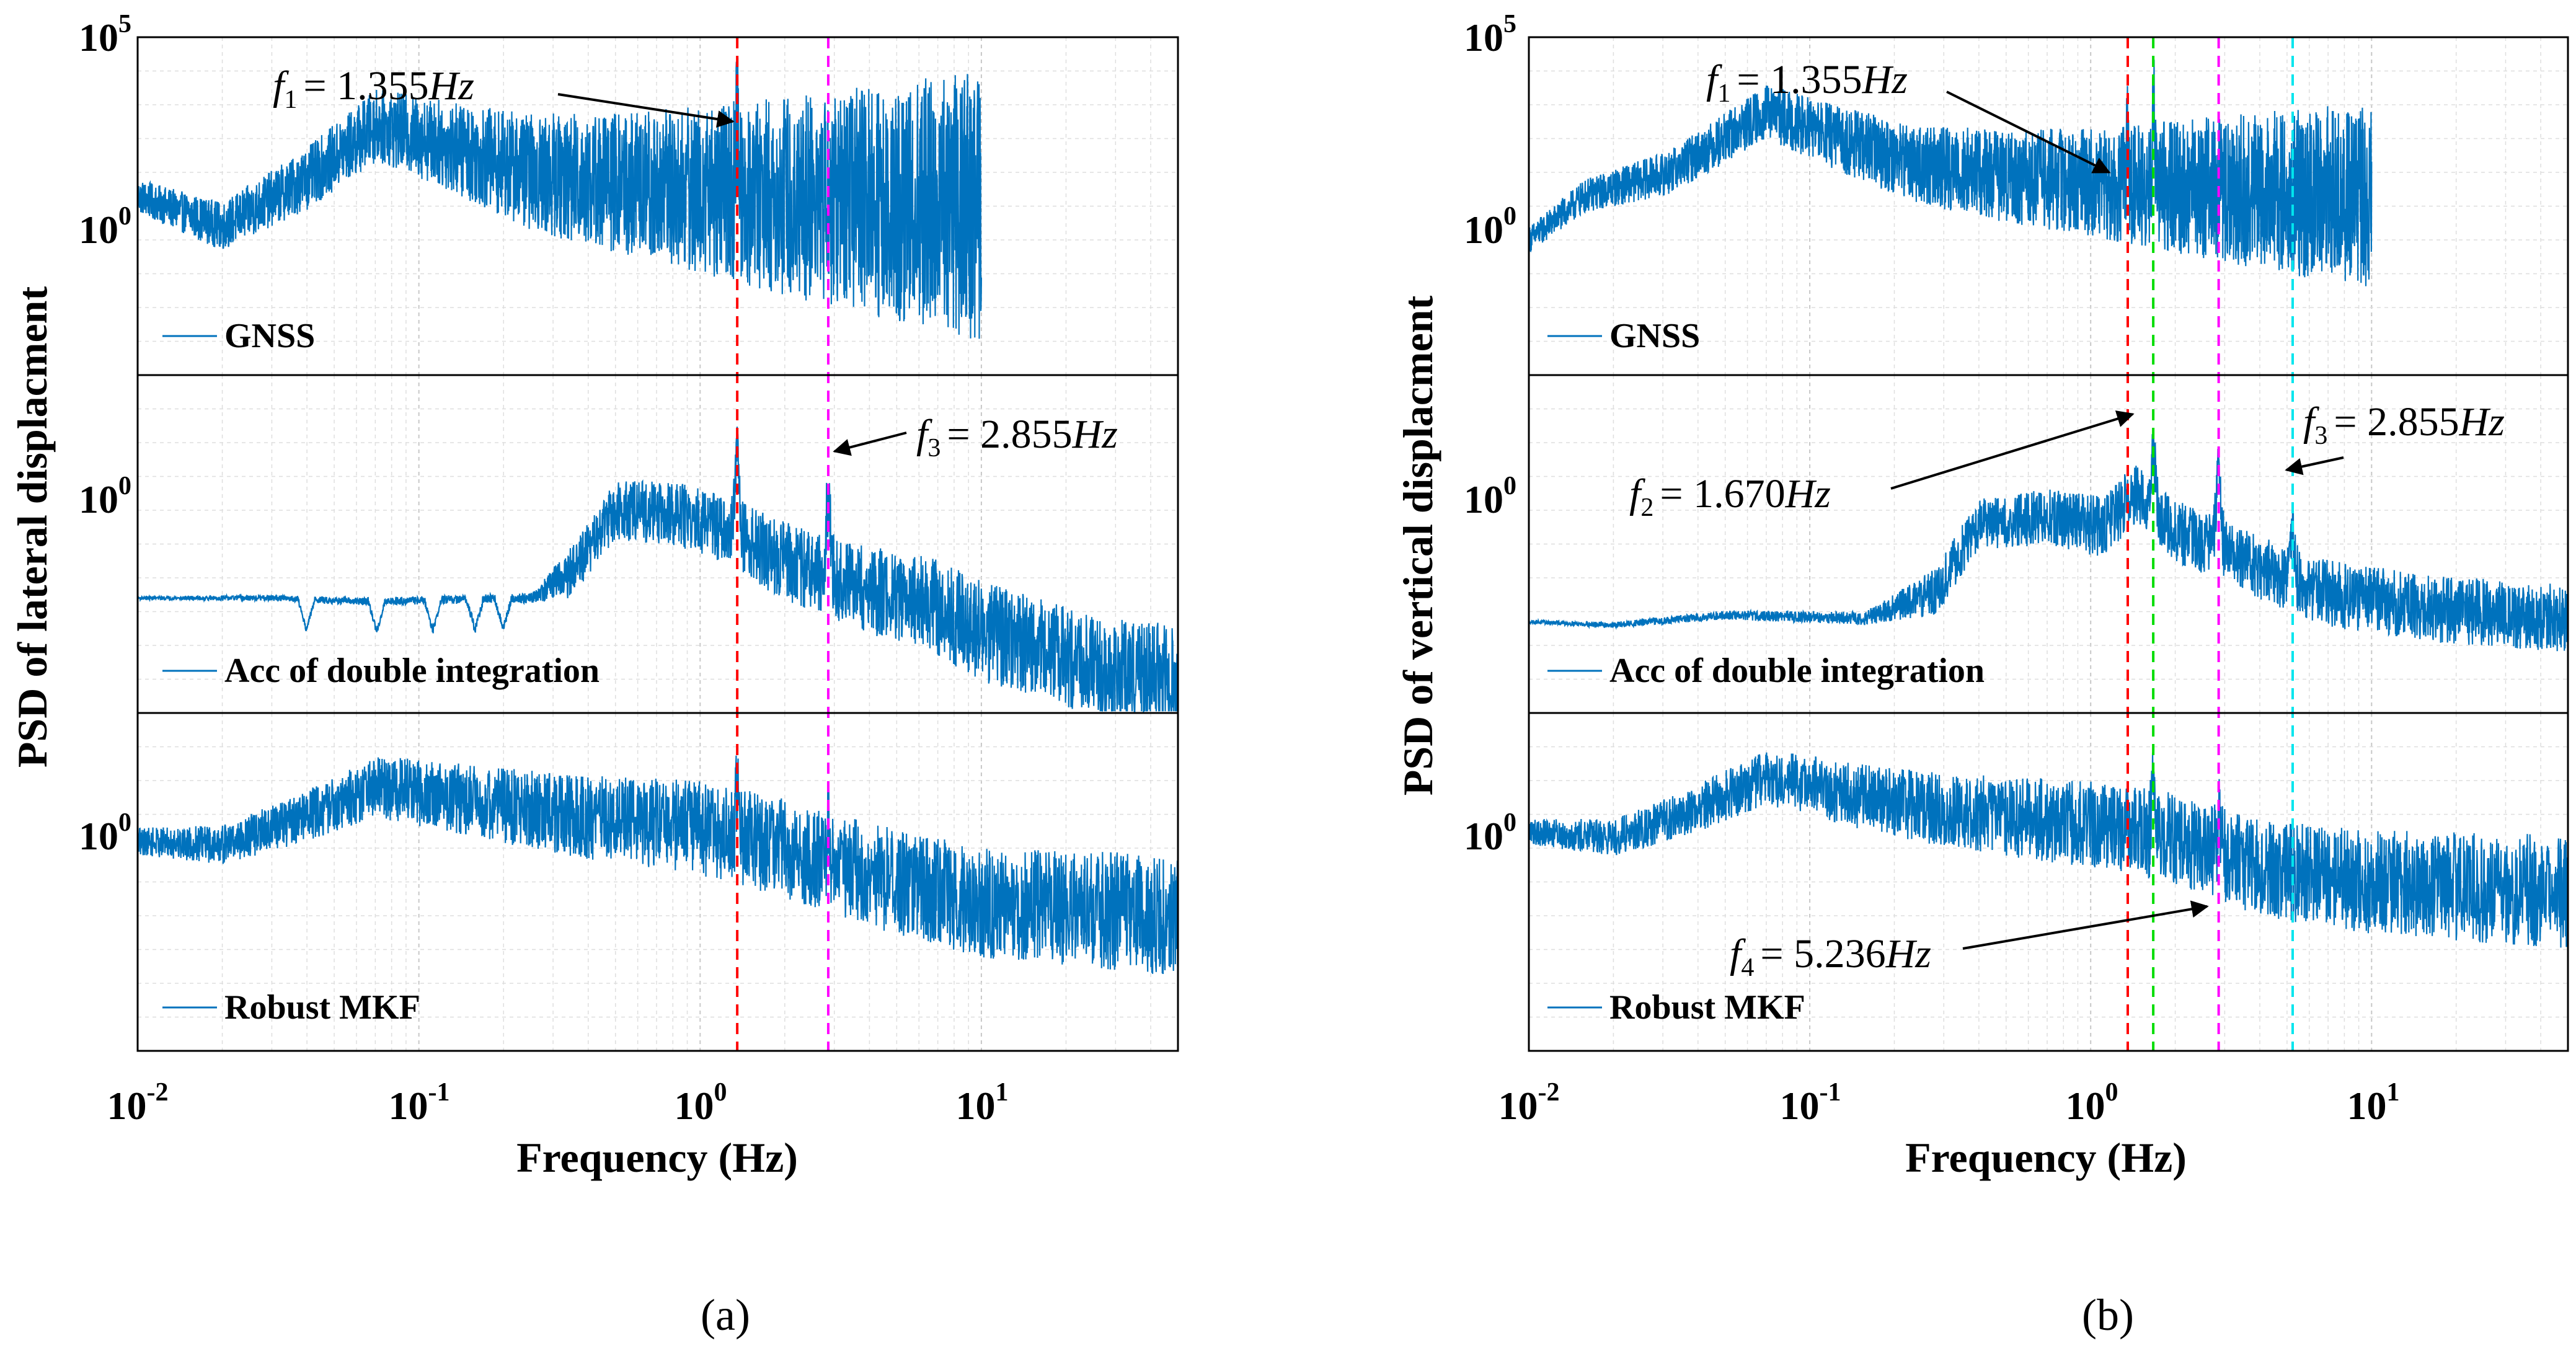 The image size is (2576, 1359). What do you see at coordinates (420, 1103) in the screenshot?
I see `panel-a-xtick-2: 10⁻¹` at bounding box center [420, 1103].